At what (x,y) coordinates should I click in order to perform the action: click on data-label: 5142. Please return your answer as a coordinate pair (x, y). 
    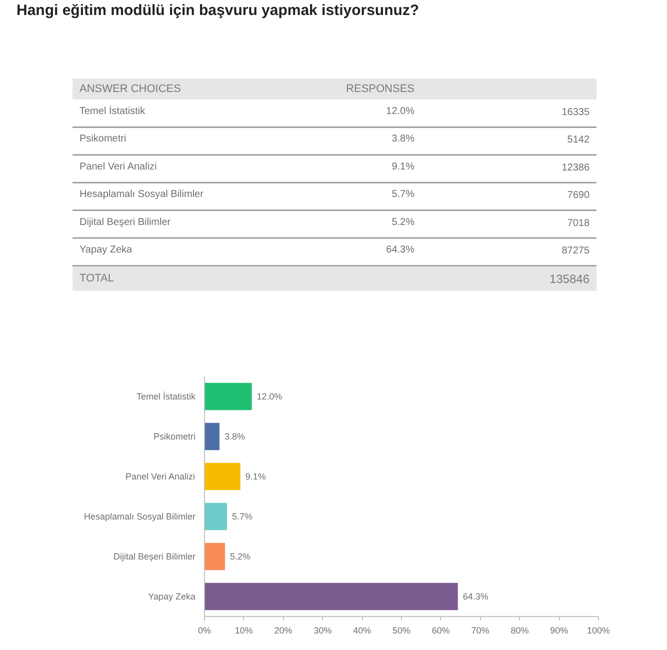
    Looking at the image, I should click on (578, 140).